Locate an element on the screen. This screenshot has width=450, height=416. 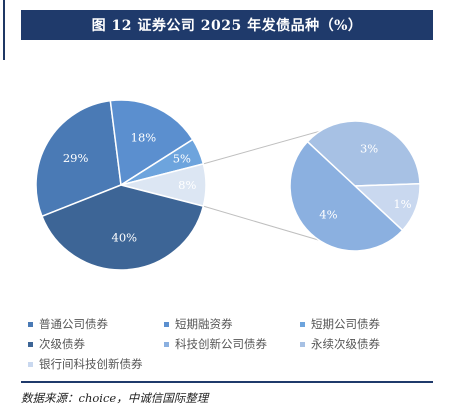
secondary-slice-label: 3% is located at coordinates (369, 148).